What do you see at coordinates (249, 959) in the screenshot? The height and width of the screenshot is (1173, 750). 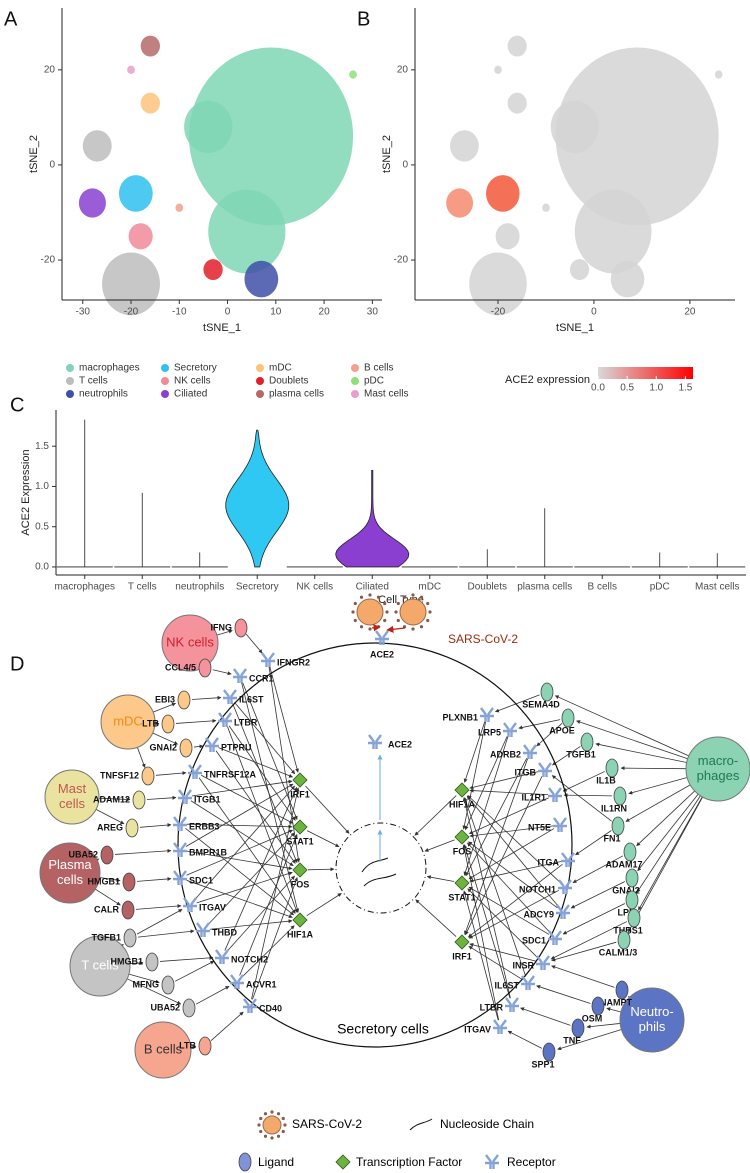 I see `receptor-label: NOTCH2` at bounding box center [249, 959].